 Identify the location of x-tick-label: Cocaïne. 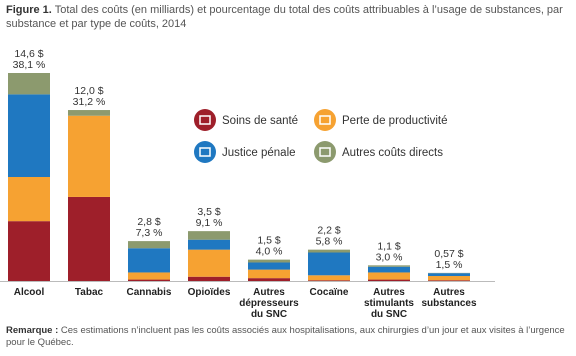
(329, 292).